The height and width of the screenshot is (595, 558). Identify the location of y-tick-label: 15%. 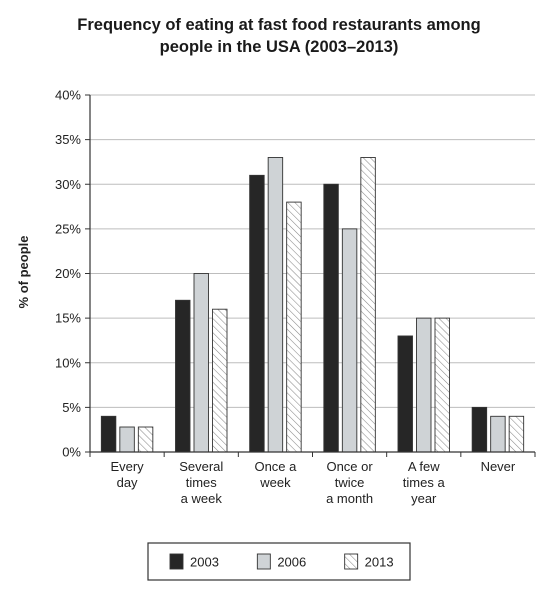
(68, 318).